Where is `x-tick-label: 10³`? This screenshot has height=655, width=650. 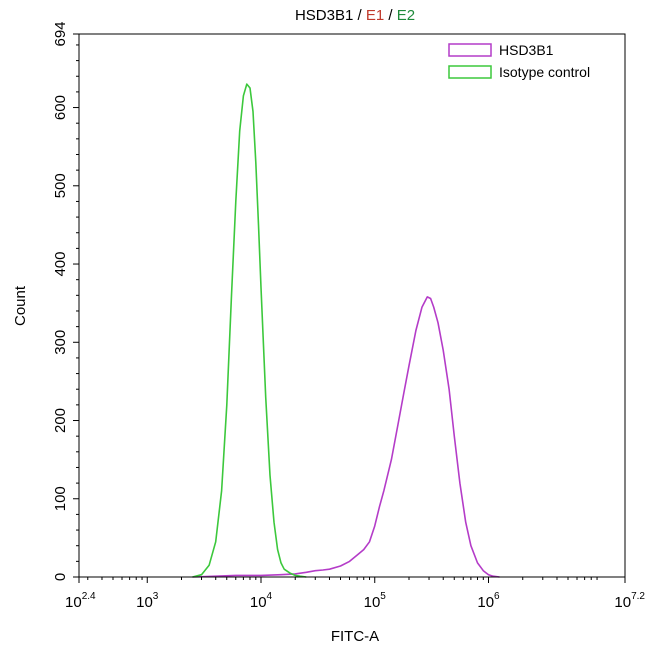
x-tick-label: 10³ is located at coordinates (147, 601).